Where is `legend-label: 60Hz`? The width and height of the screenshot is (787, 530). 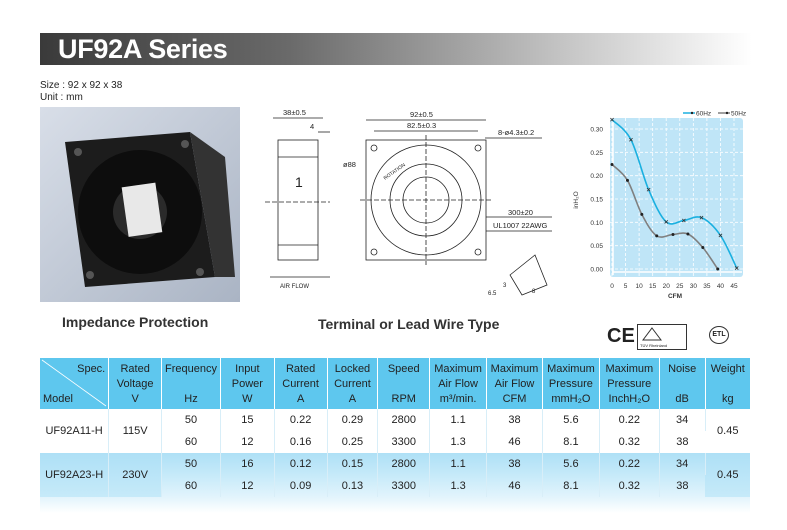 legend-label: 60Hz is located at coordinates (703, 114).